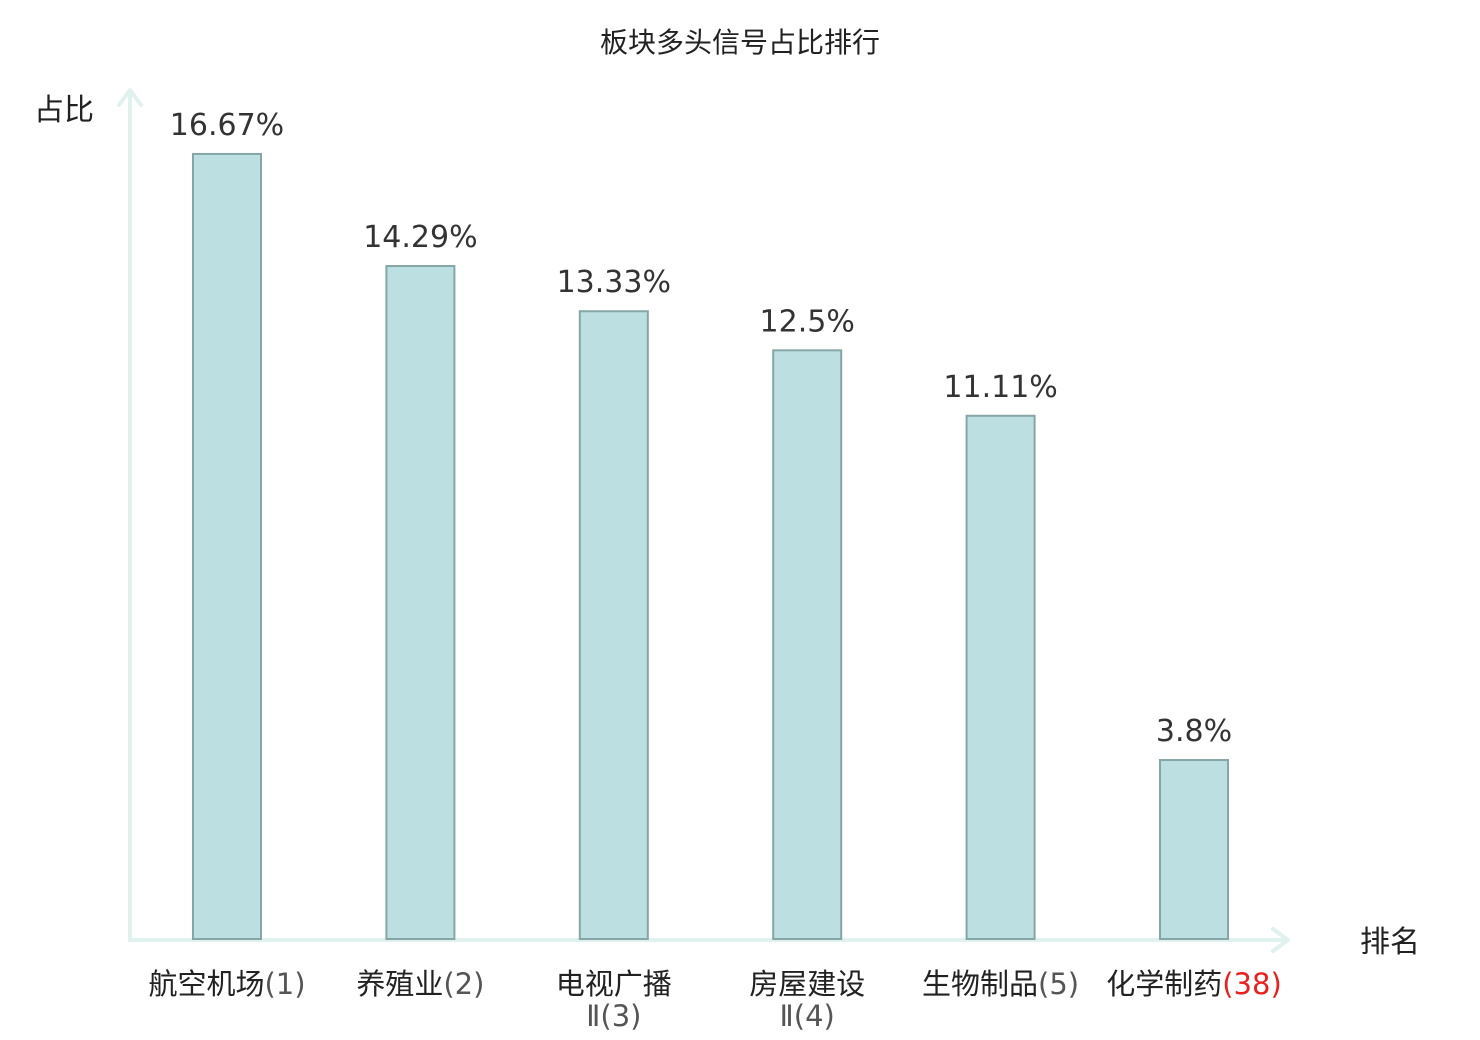 This screenshot has width=1480, height=1040. I want to click on category-label: 生物制品(5), so click(1000, 984).